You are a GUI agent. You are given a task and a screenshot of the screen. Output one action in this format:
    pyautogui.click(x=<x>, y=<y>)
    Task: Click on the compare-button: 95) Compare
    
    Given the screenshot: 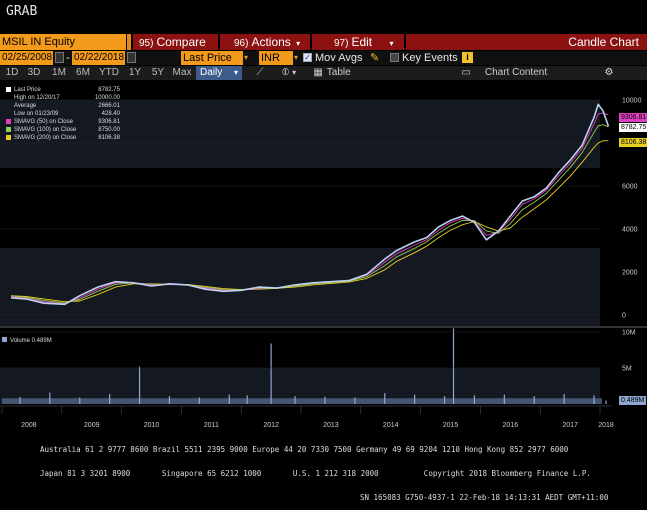 What is the action you would take?
    pyautogui.click(x=175, y=42)
    